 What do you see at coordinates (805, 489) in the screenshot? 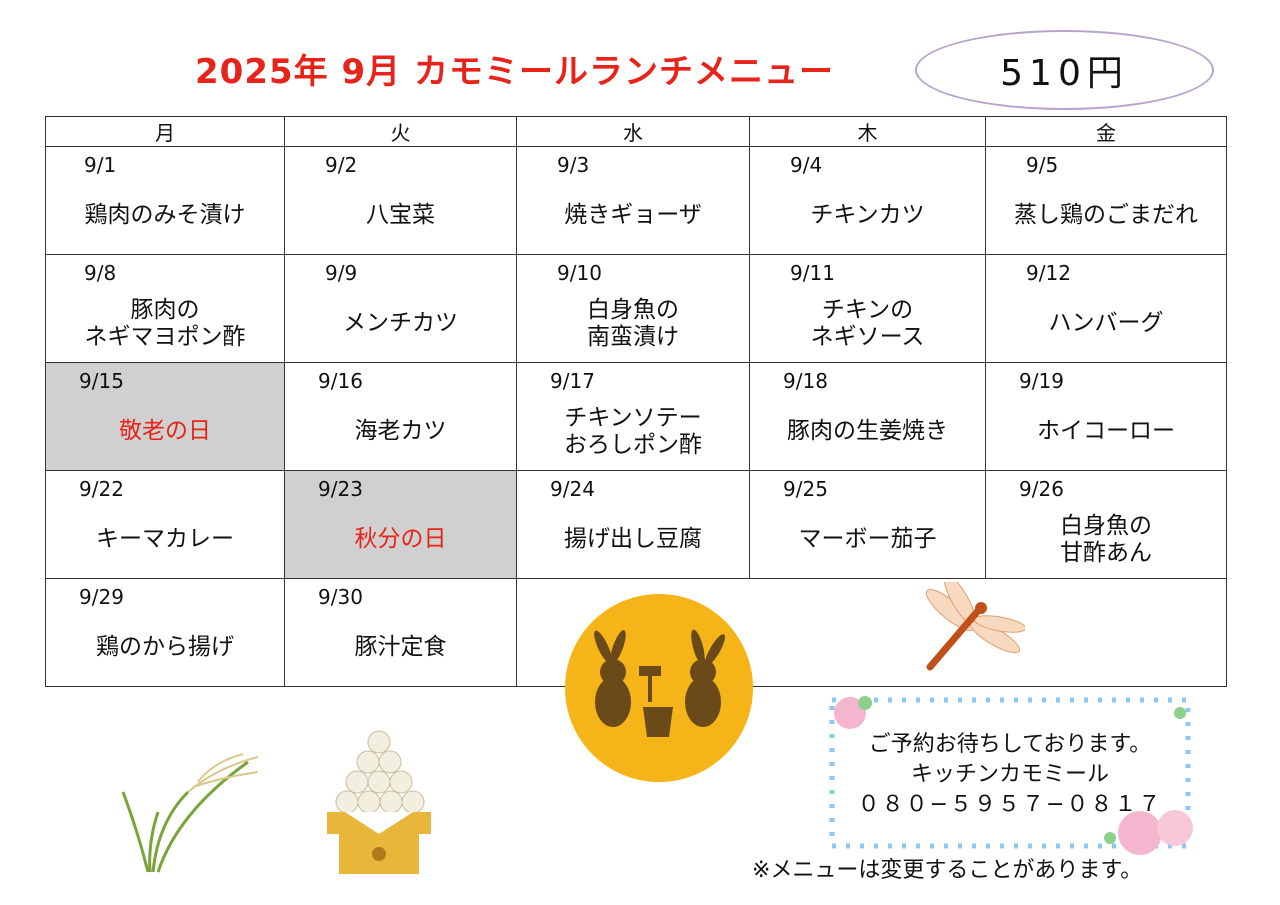
I see `day-date: 9/25` at bounding box center [805, 489].